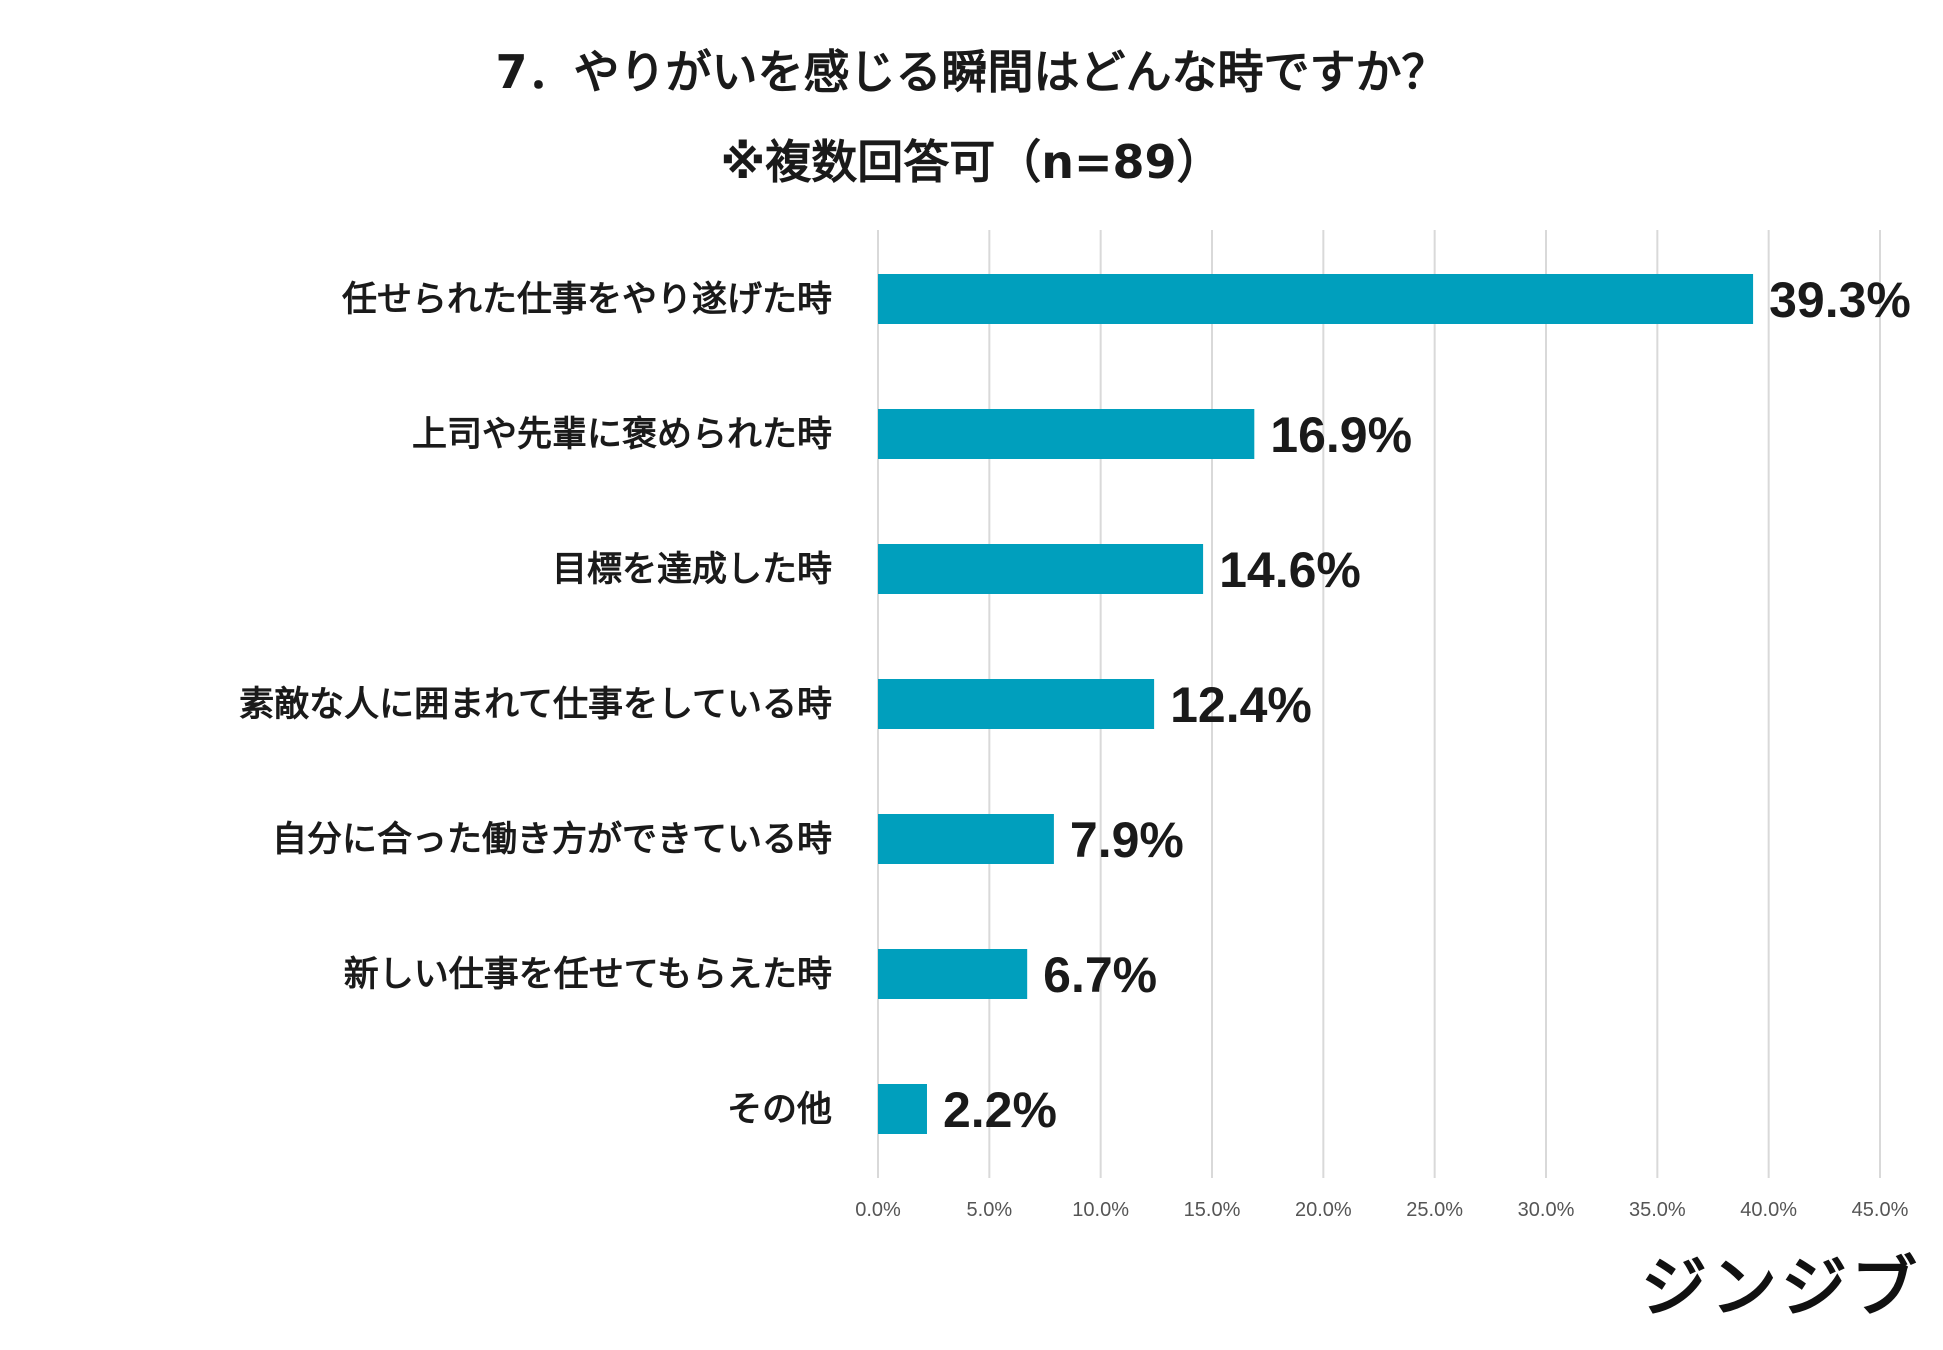 Image resolution: width=1943 pixels, height=1350 pixels. Describe the element at coordinates (1341, 435) in the screenshot. I see `value-label: 16.9%` at that location.